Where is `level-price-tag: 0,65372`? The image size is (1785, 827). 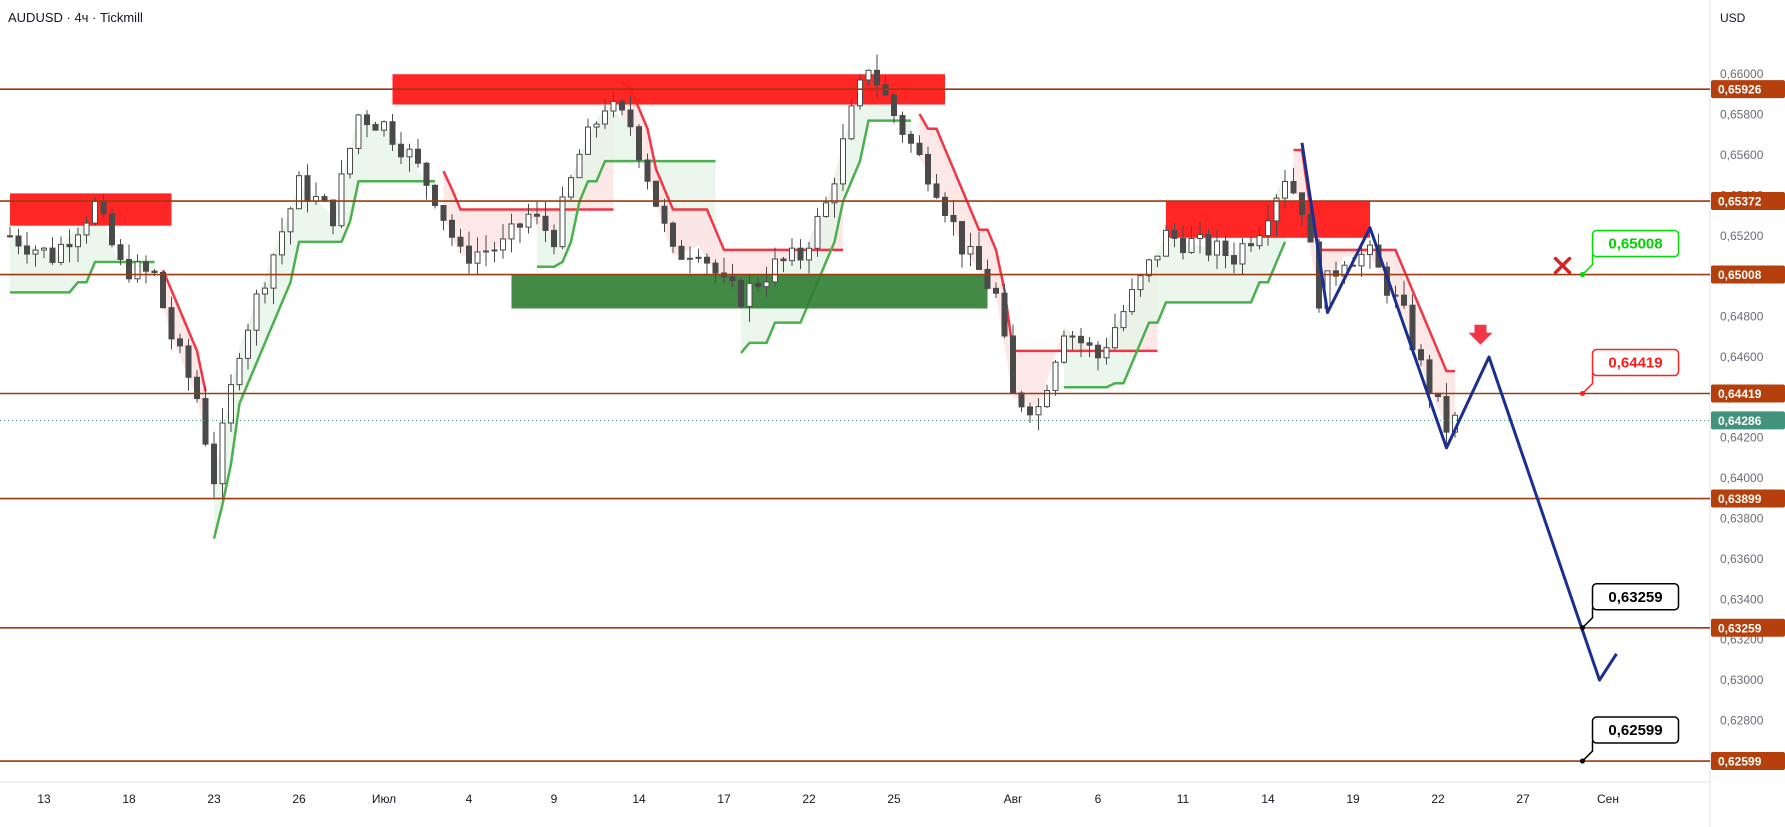 level-price-tag: 0,65372 is located at coordinates (1748, 201).